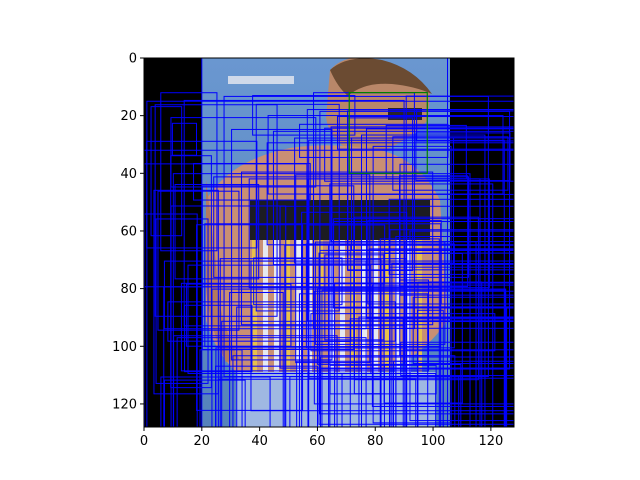 The height and width of the screenshot is (480, 640). What do you see at coordinates (375, 441) in the screenshot?
I see `x-tick-label: 80` at bounding box center [375, 441].